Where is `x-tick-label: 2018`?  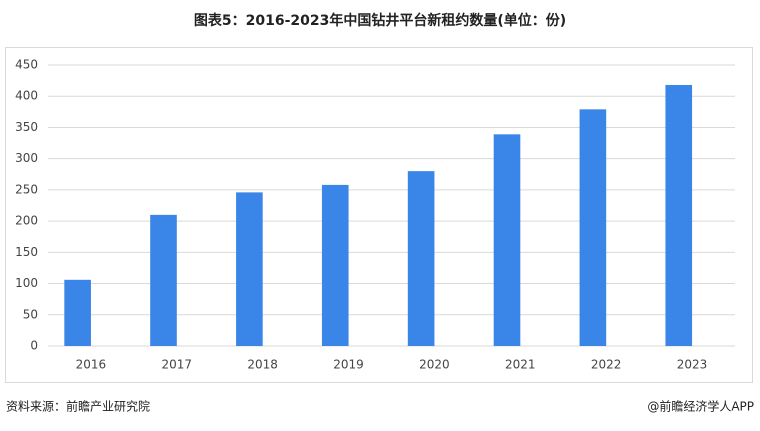 x-tick-label: 2018 is located at coordinates (262, 365).